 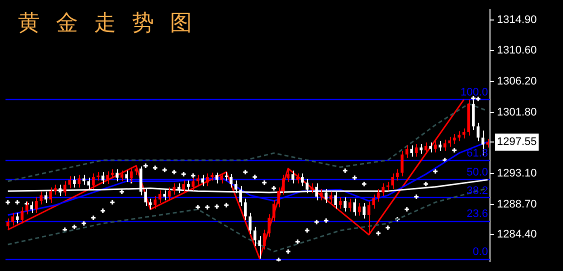 I want to click on annotation: 0.0, so click(x=480, y=252).